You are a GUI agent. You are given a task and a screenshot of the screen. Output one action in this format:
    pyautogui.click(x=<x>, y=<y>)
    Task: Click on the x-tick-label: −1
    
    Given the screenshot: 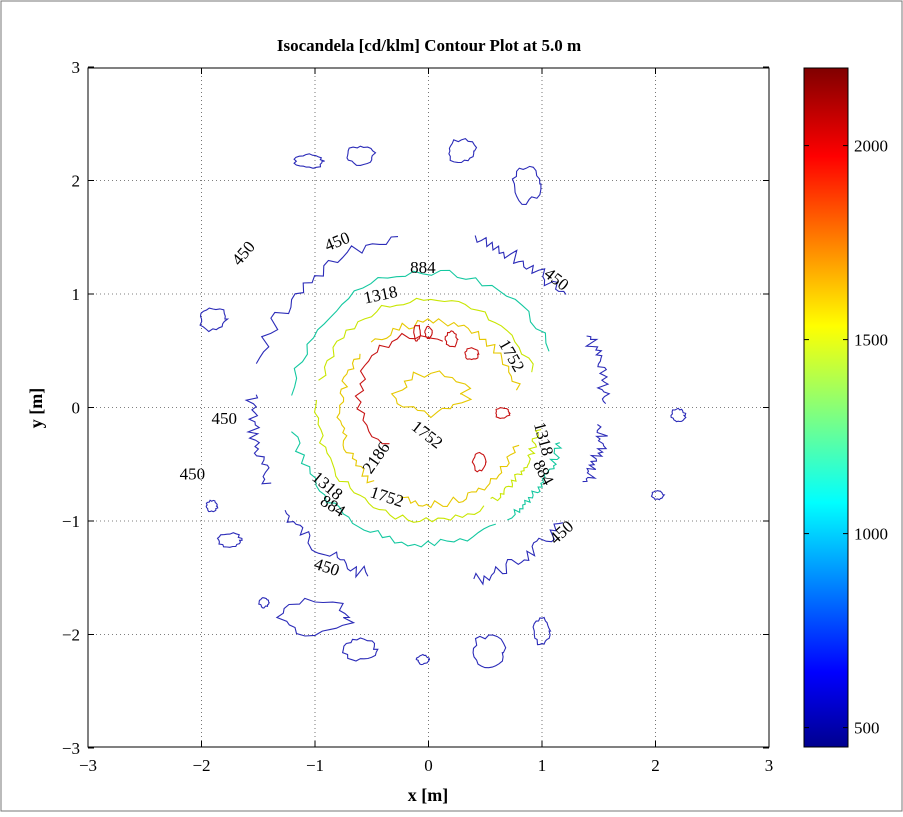 What is the action you would take?
    pyautogui.click(x=315, y=765)
    